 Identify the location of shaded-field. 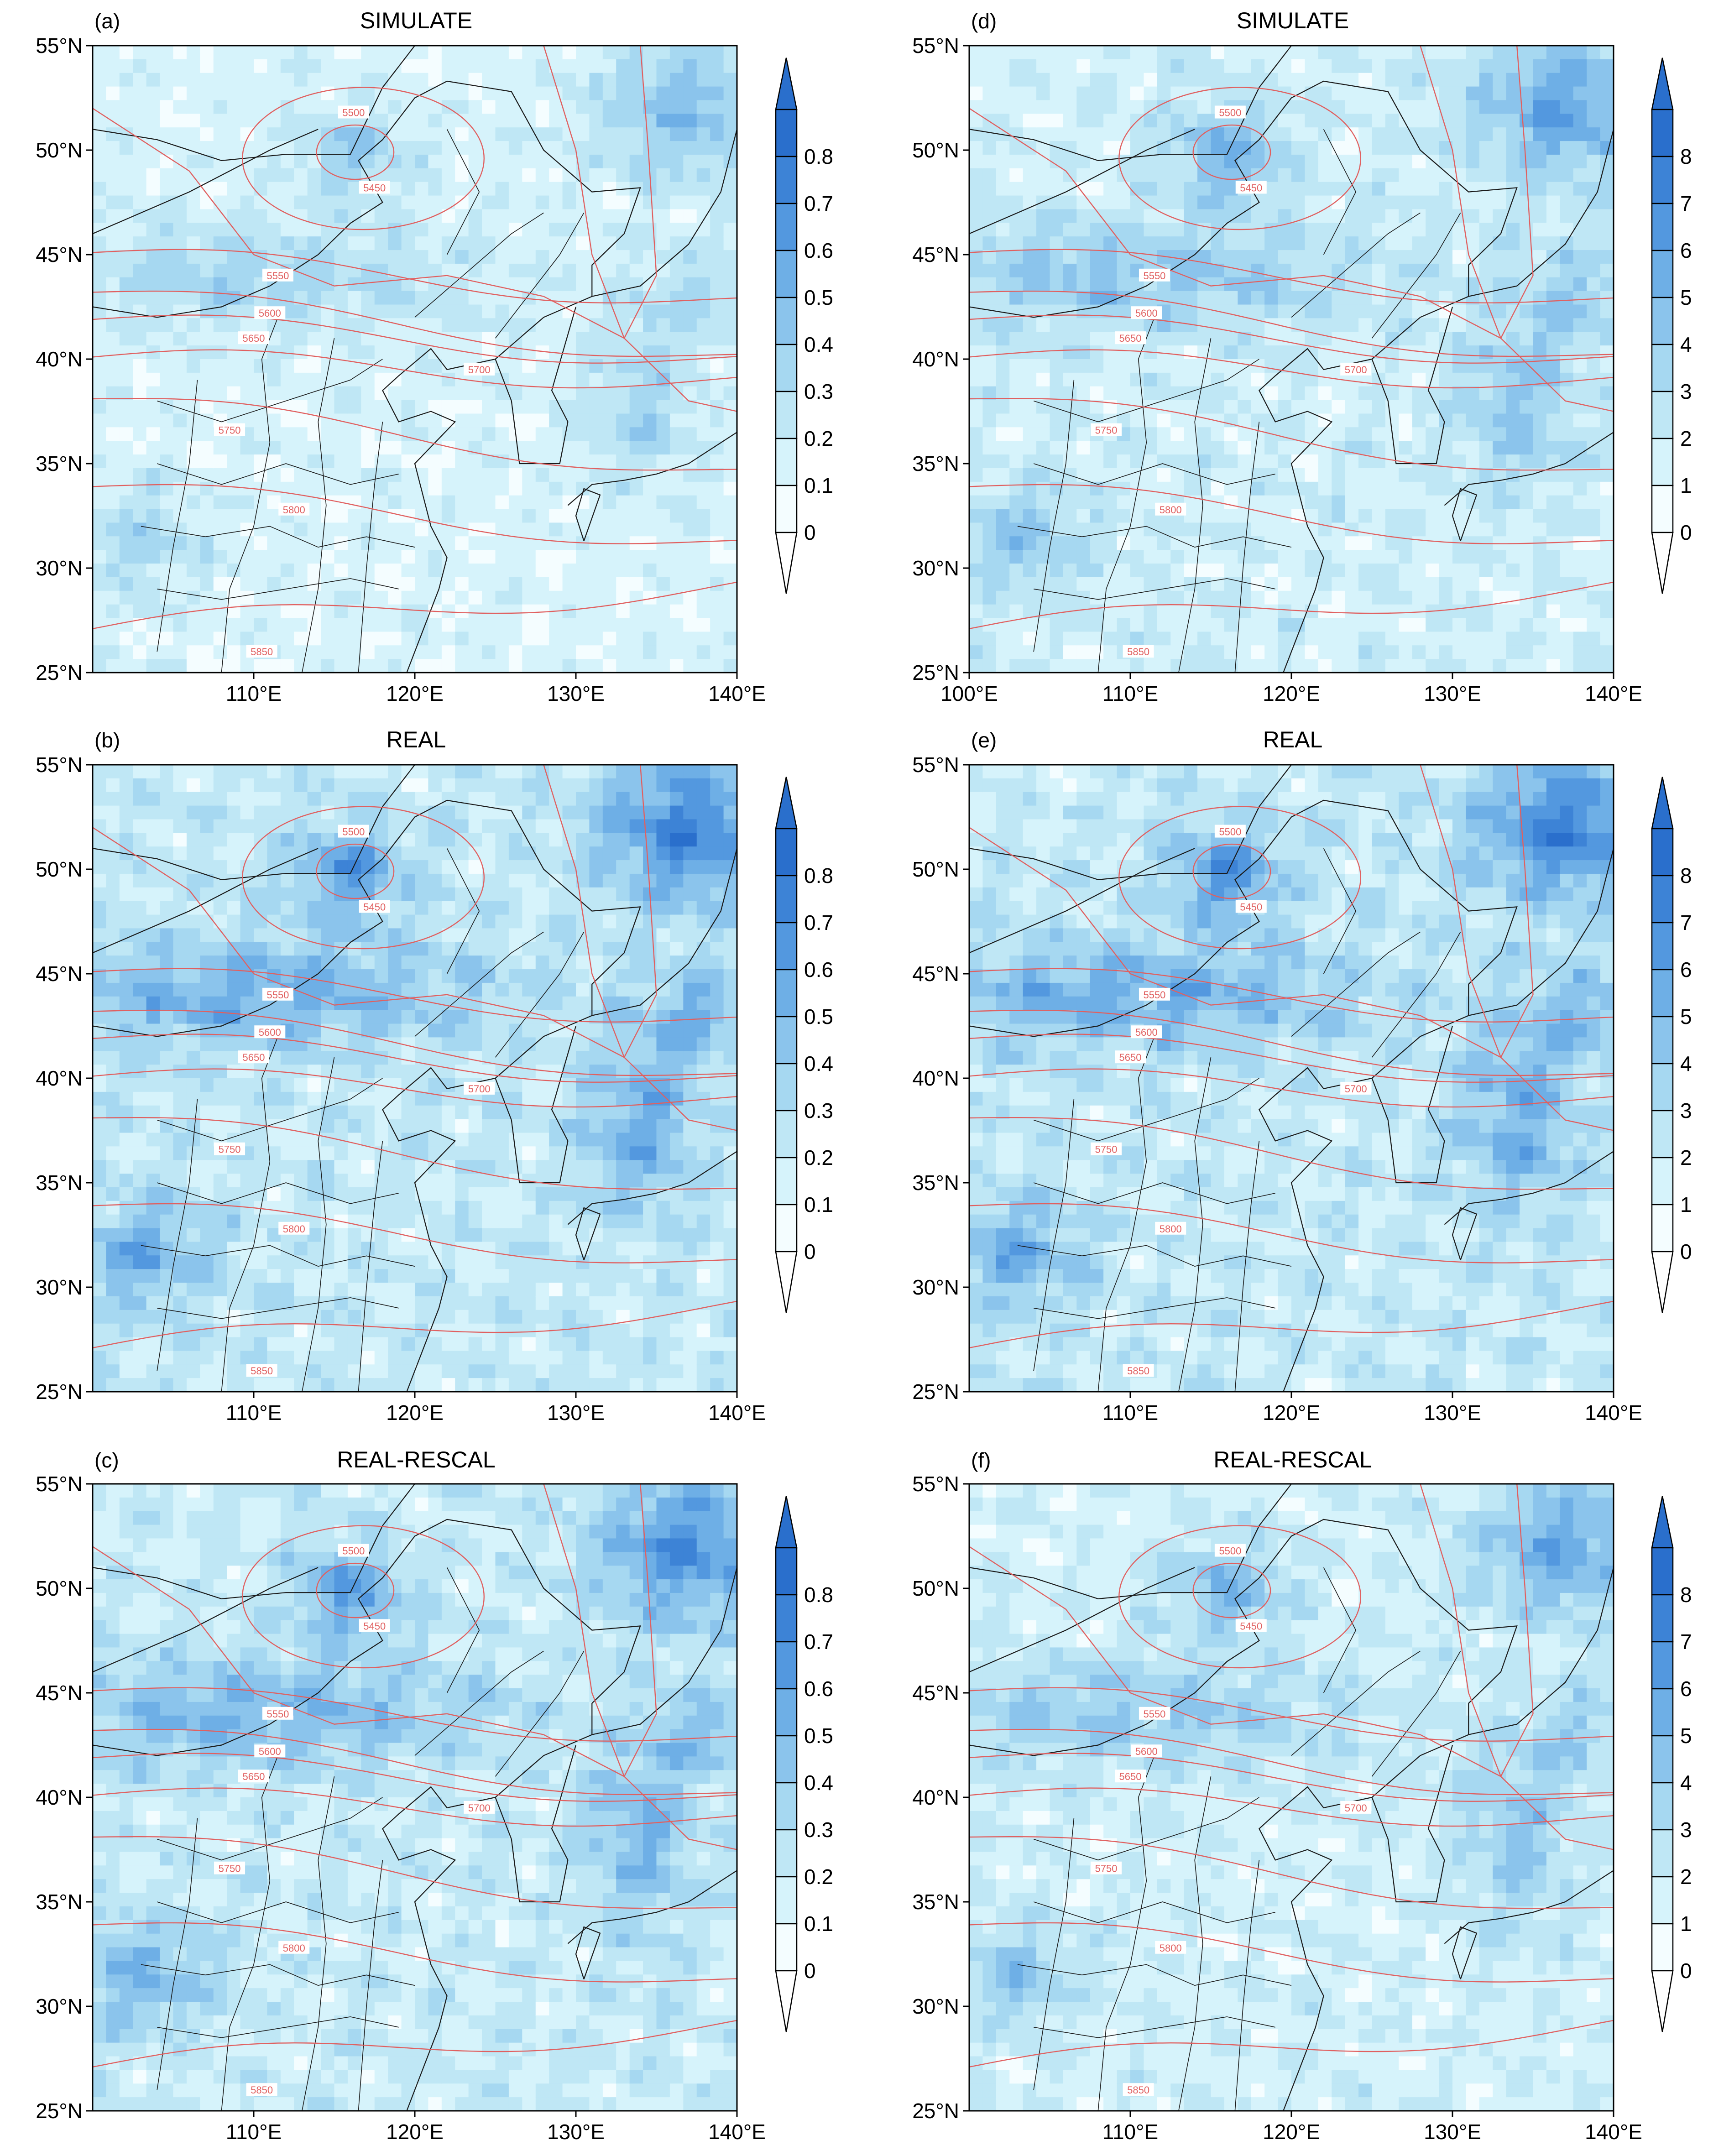
(1291, 1078).